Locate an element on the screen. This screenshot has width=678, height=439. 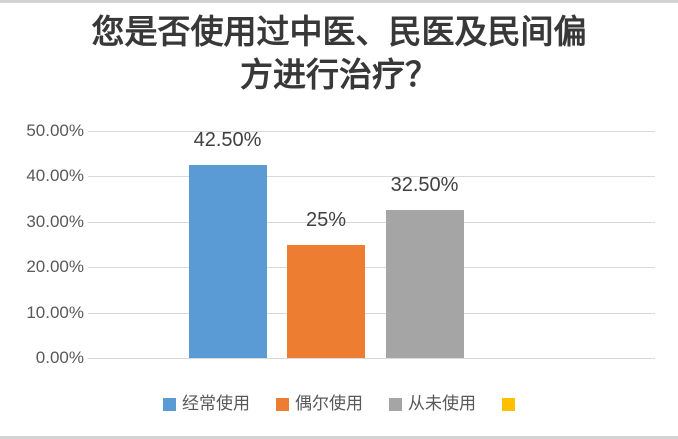
data-label-经常使用: 42.50% is located at coordinates (227, 140).